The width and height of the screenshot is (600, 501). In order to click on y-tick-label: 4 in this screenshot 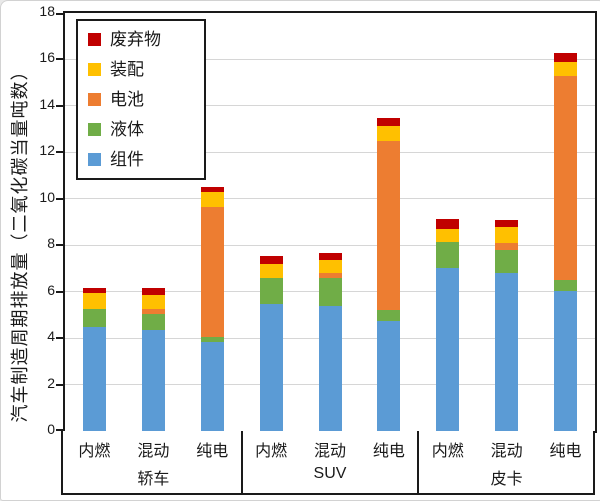, I will do `click(51, 336)`.